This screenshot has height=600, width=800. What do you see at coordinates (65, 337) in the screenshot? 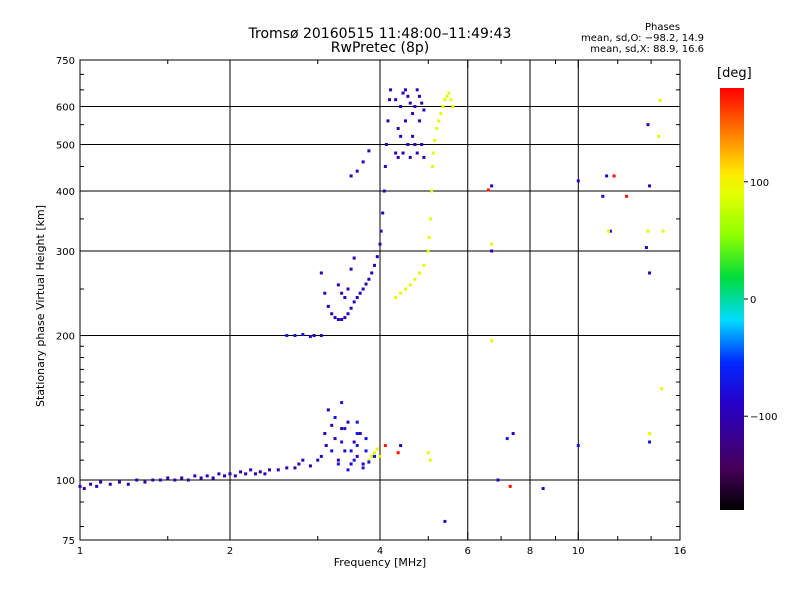
I see `y-tick-label: 200` at bounding box center [65, 337].